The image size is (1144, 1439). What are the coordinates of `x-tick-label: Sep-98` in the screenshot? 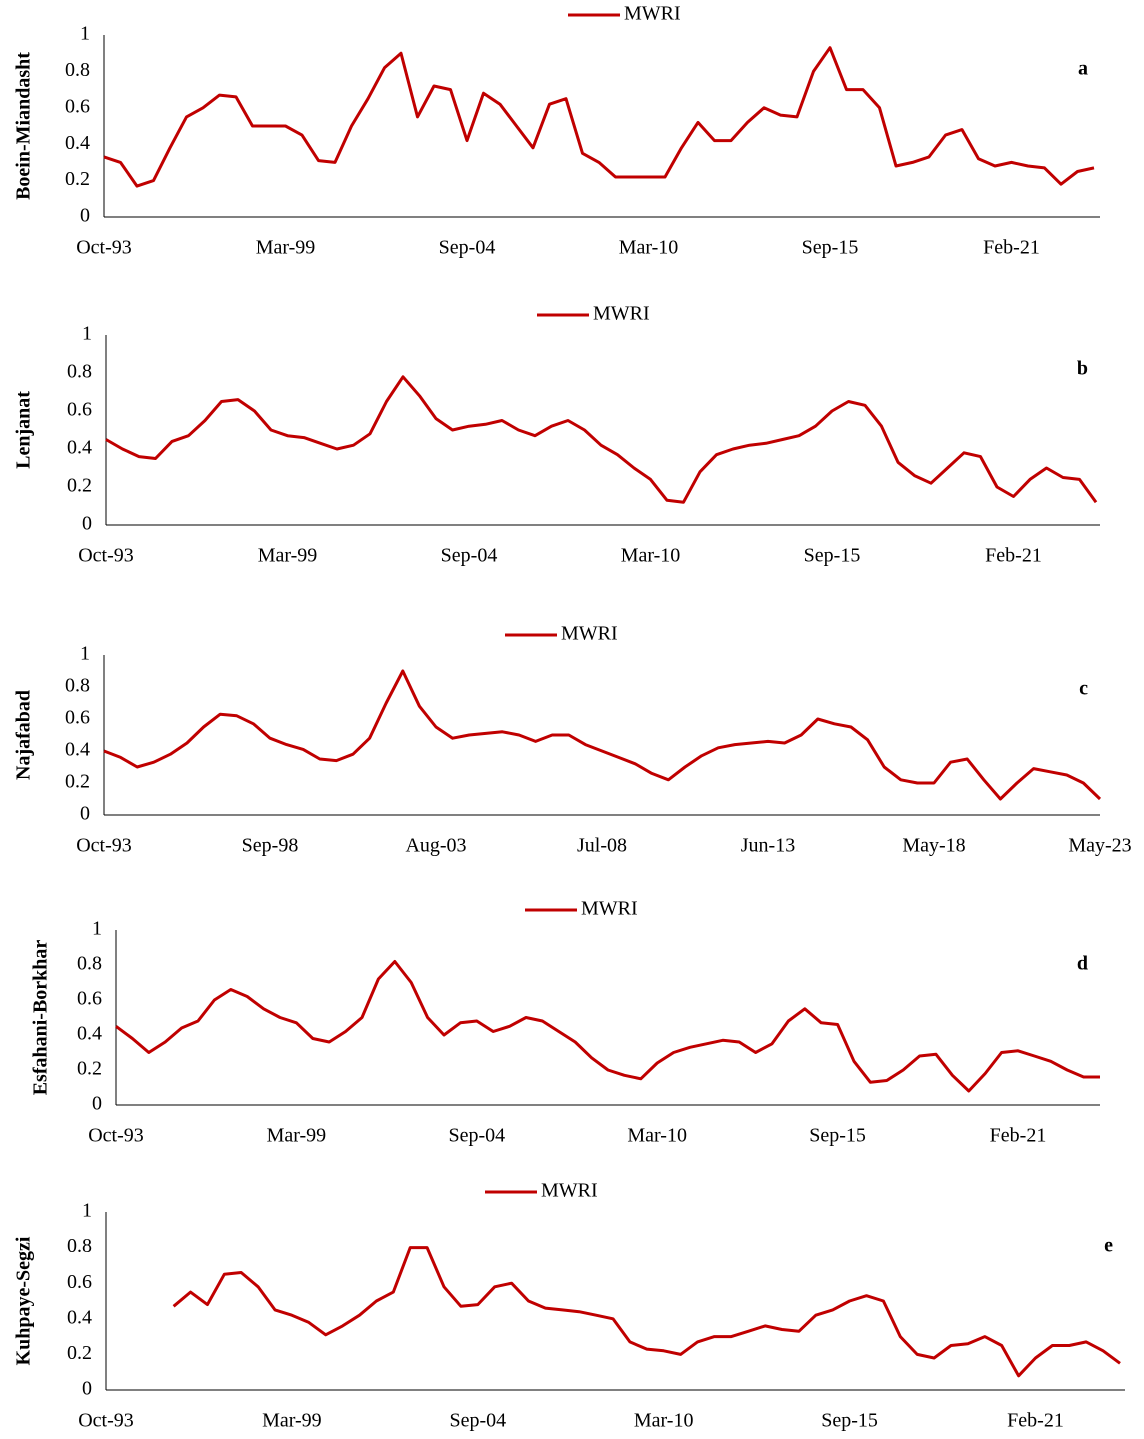 It's located at (270, 846).